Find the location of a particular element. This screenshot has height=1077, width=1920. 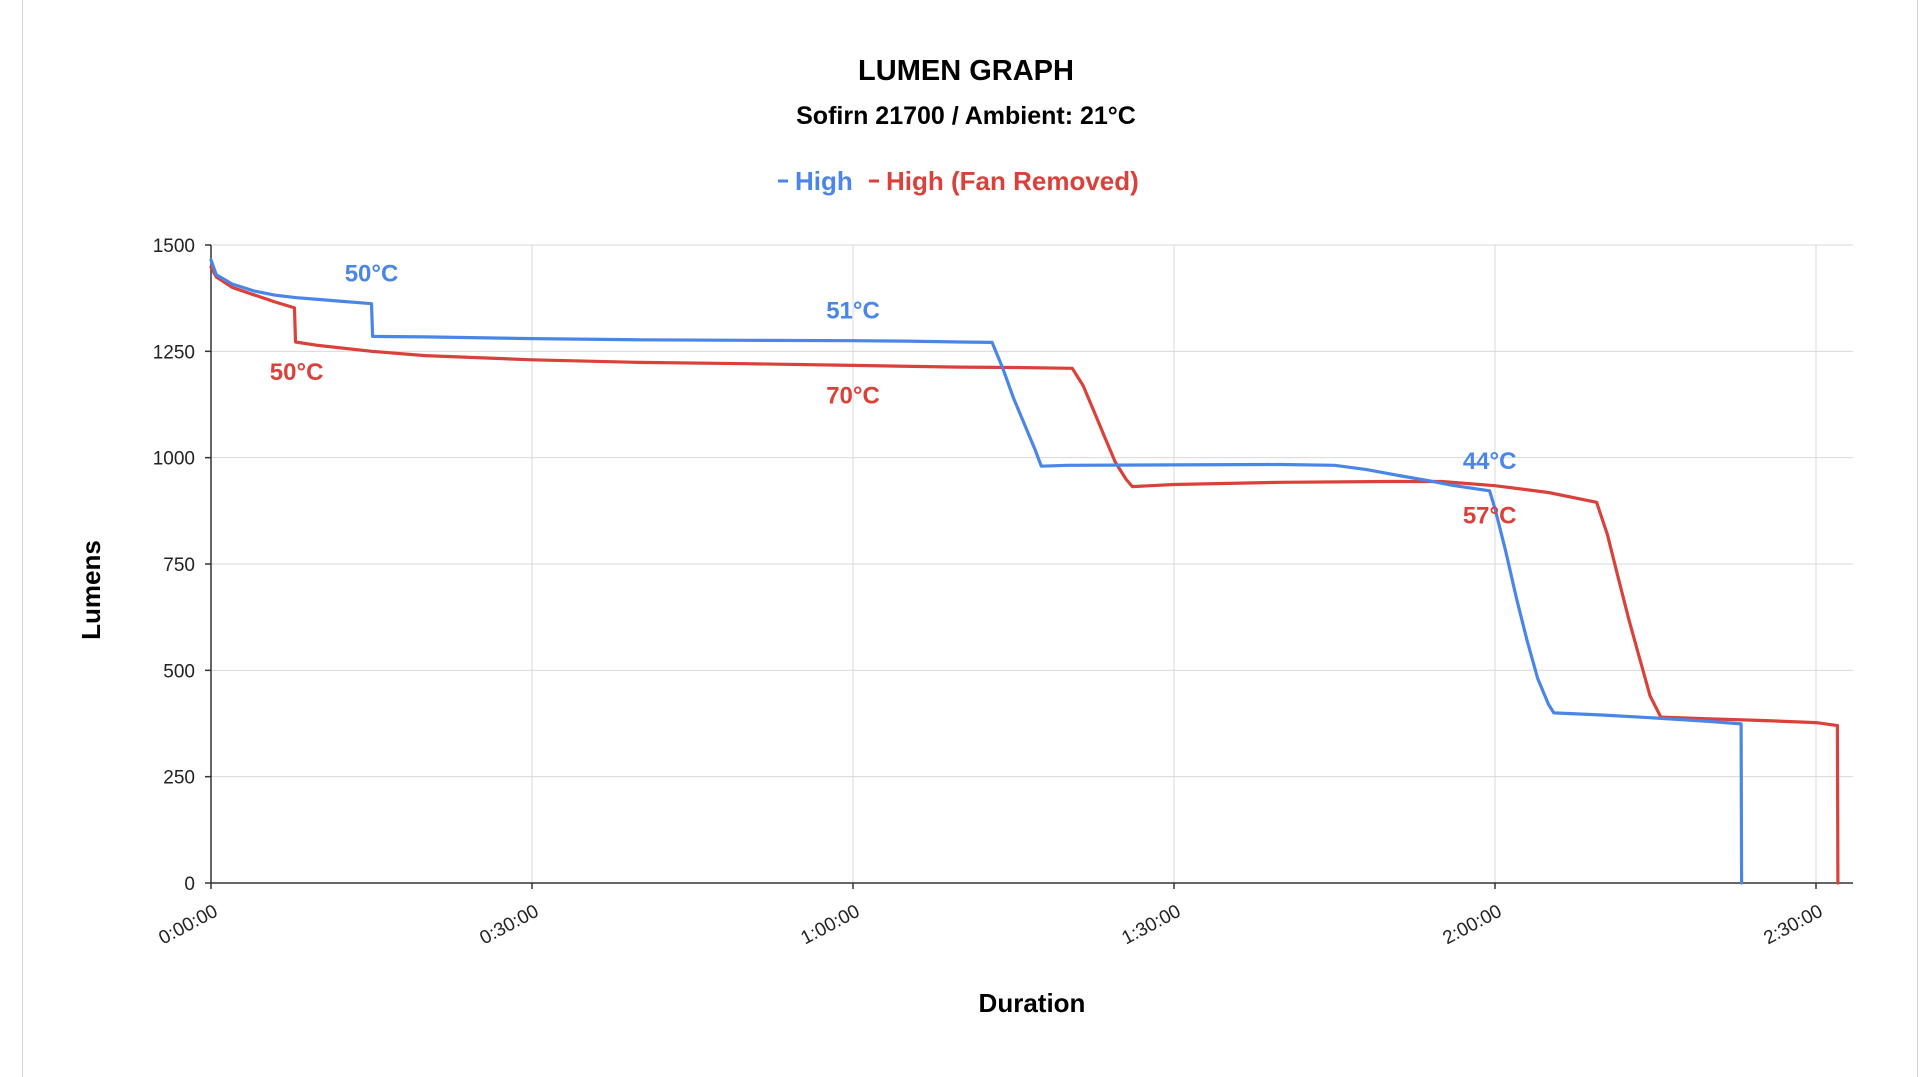

legend: High High (Fan Removed) is located at coordinates (958, 181).